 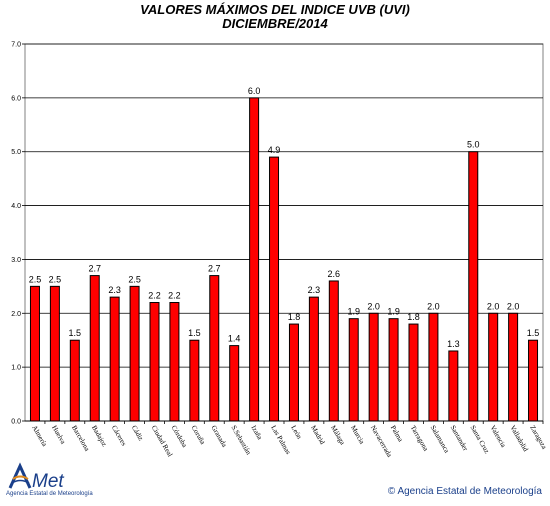 What do you see at coordinates (459, 438) in the screenshot?
I see `x-tick-label: Santander` at bounding box center [459, 438].